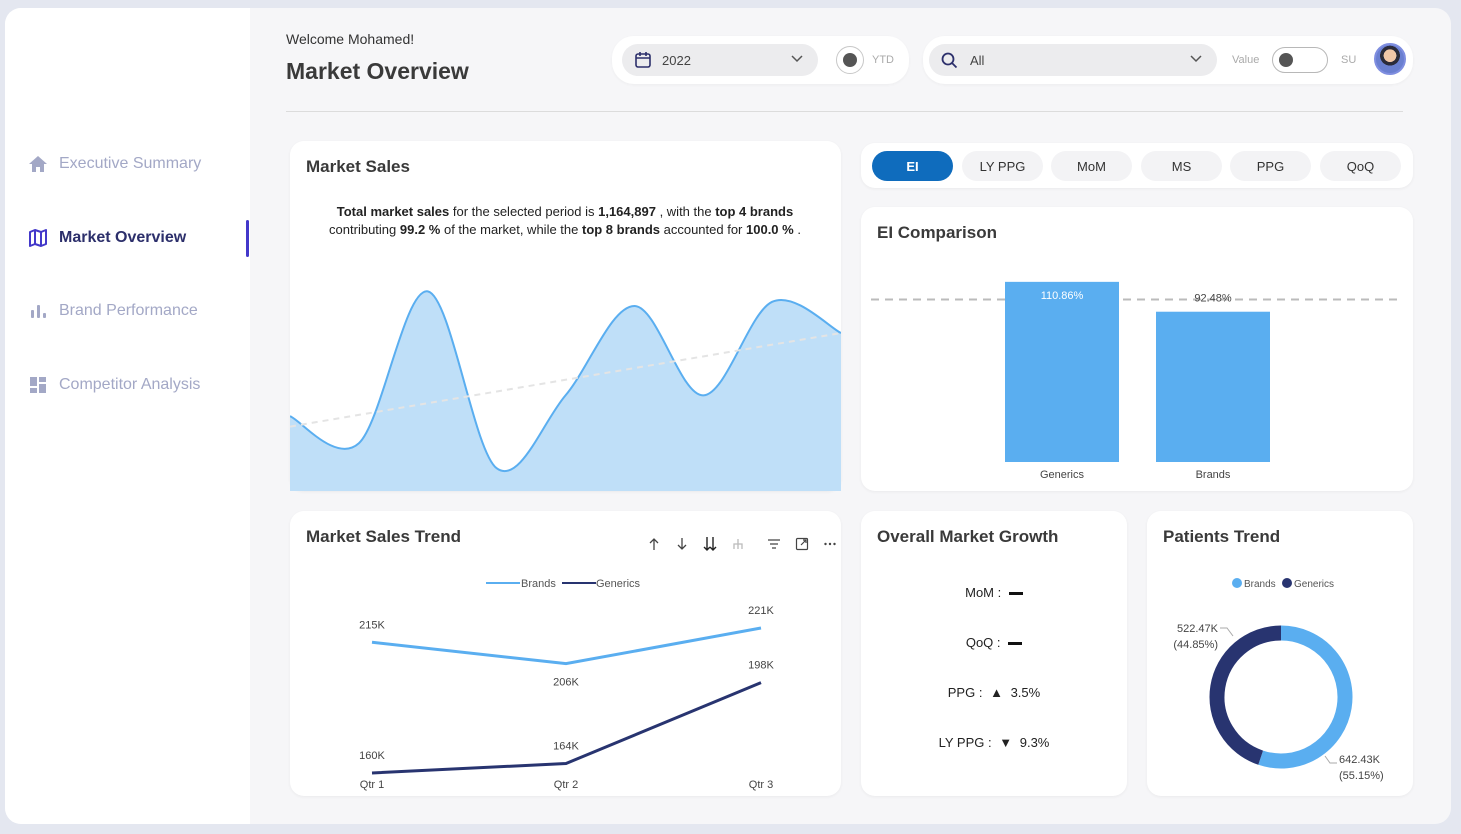 The width and height of the screenshot is (1461, 834). I want to click on value-label: Value, so click(1246, 60).